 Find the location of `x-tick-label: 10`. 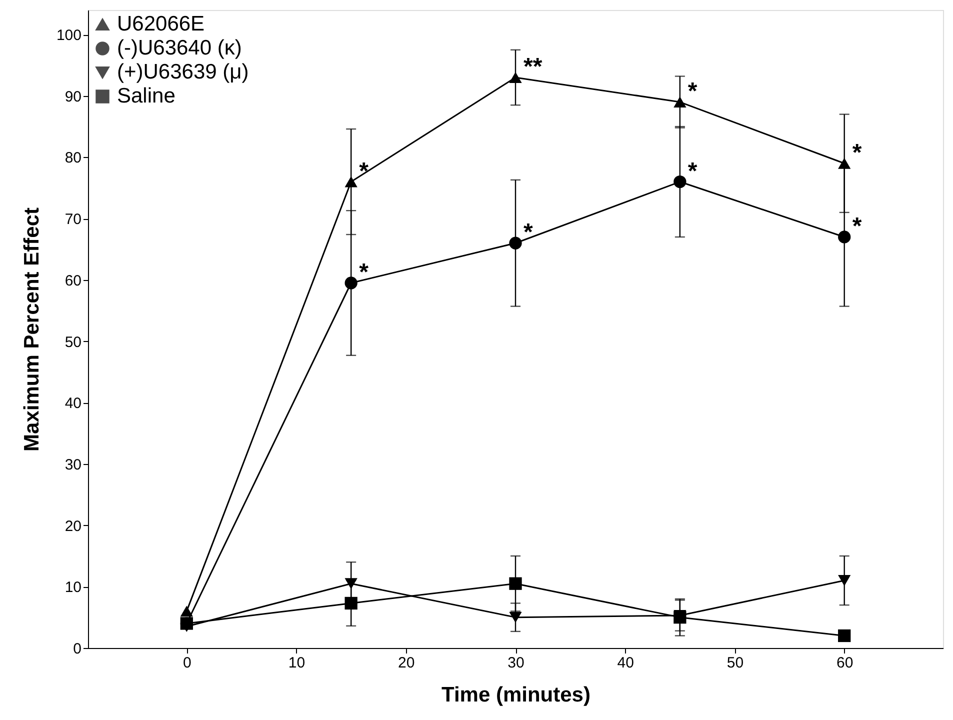

x-tick-label: 10 is located at coordinates (297, 663).